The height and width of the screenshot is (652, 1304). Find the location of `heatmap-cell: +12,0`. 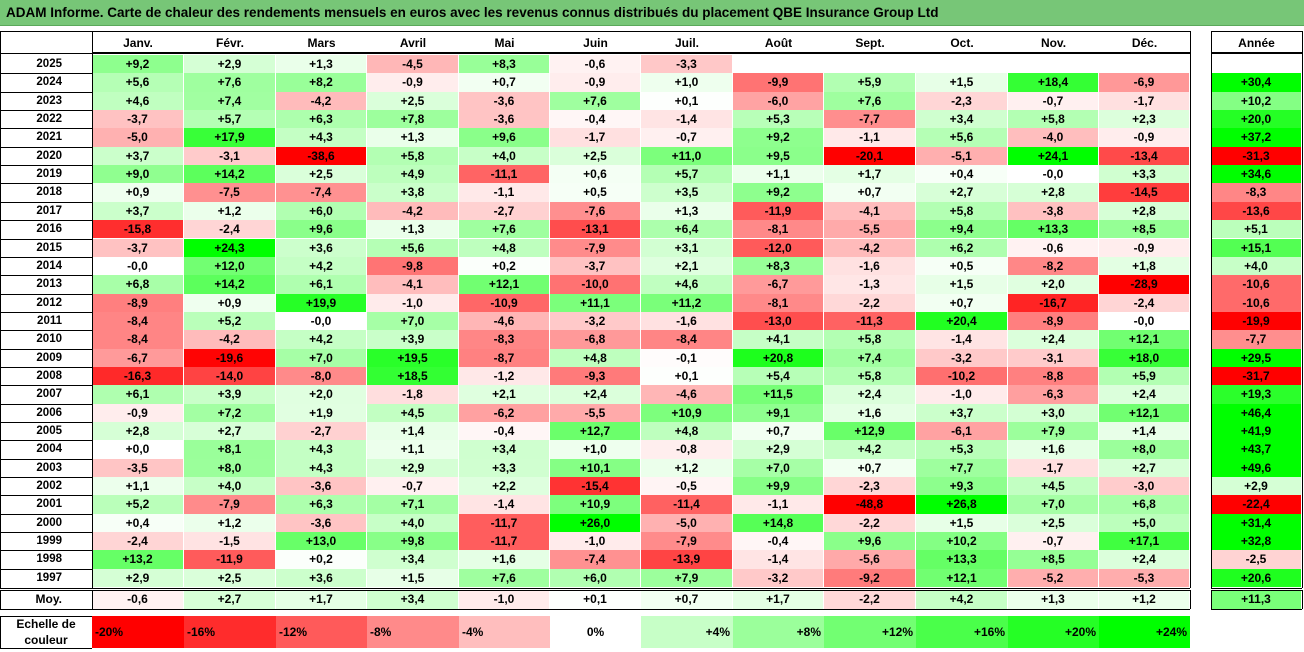

heatmap-cell: +12,0 is located at coordinates (230, 266).